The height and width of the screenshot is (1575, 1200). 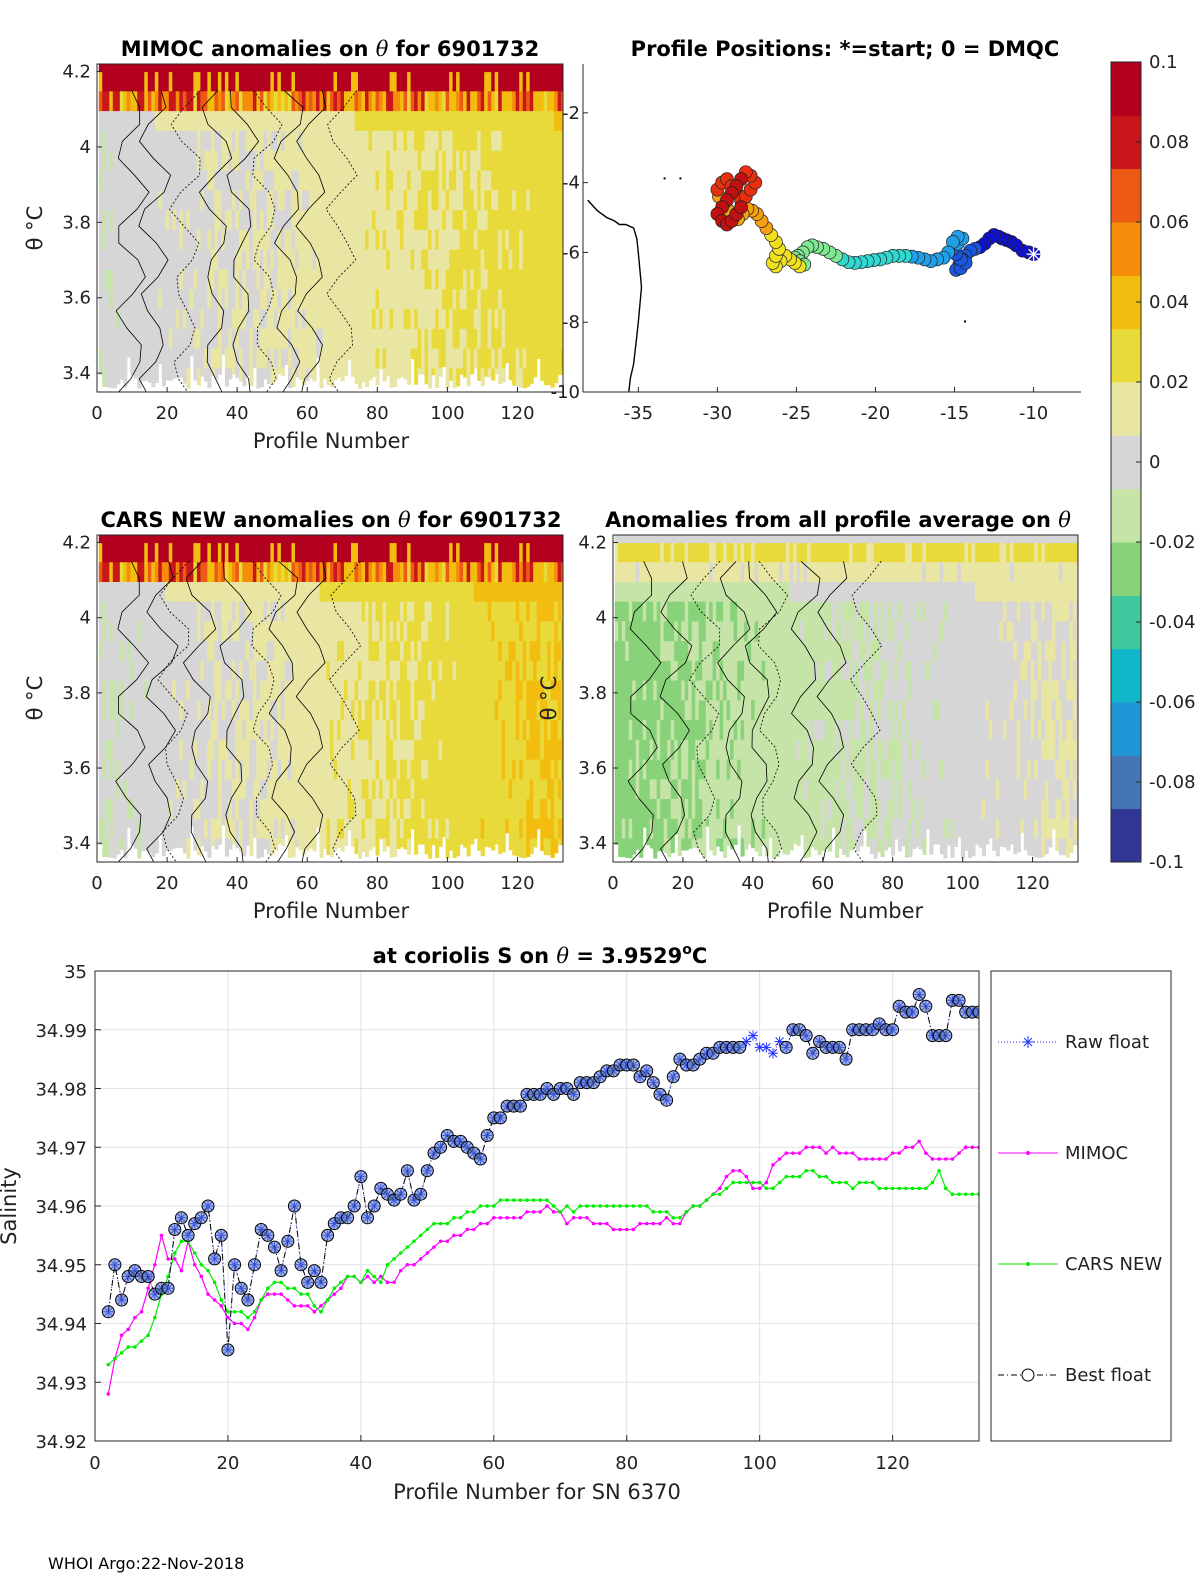 I want to click on positions-y-tick-label: -6, so click(x=571, y=252).